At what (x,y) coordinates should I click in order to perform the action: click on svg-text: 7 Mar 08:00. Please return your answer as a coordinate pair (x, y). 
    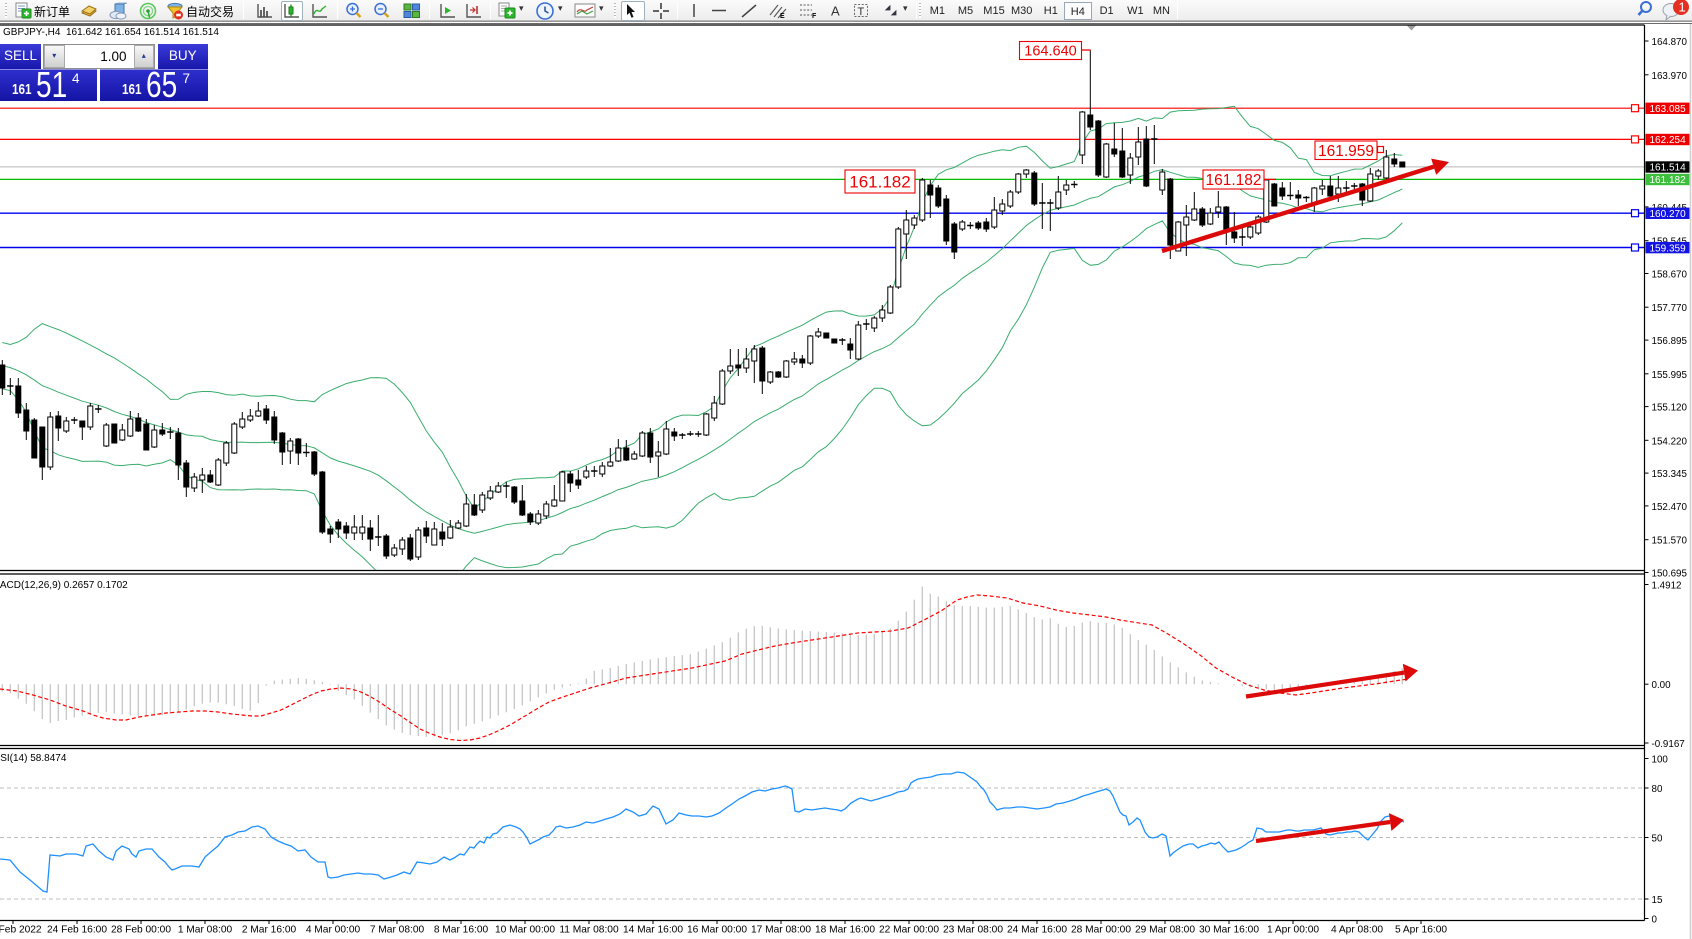
    Looking at the image, I should click on (397, 930).